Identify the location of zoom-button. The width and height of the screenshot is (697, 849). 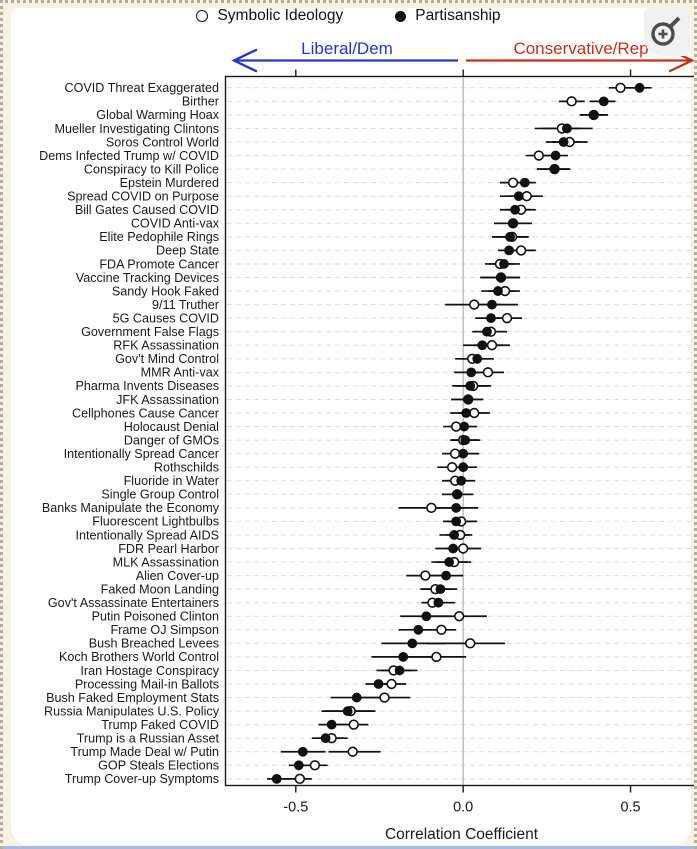
(667, 32).